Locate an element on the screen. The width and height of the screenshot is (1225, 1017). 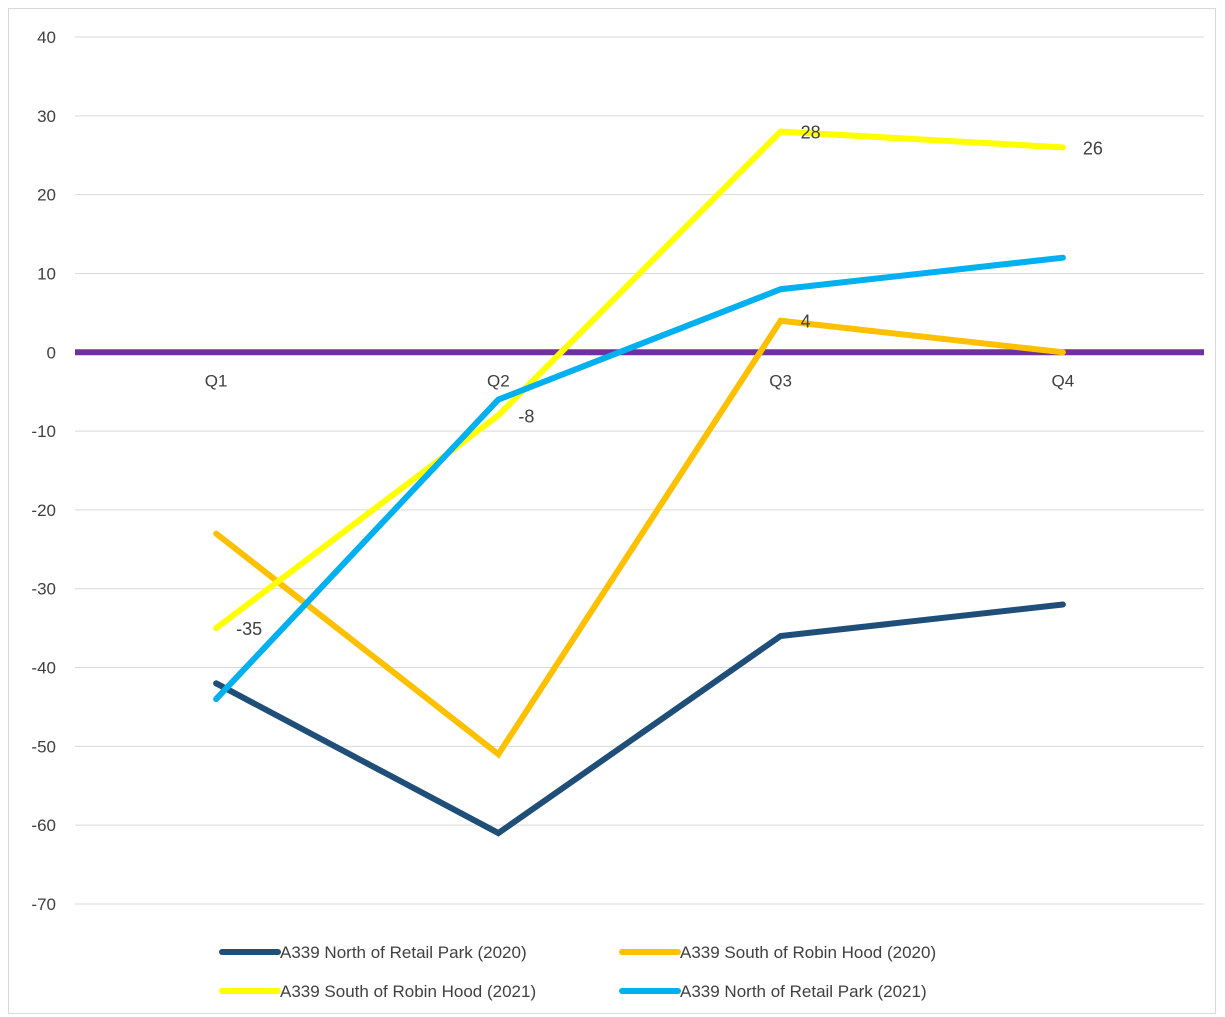
x-tick-label: Q3 is located at coordinates (780, 380).